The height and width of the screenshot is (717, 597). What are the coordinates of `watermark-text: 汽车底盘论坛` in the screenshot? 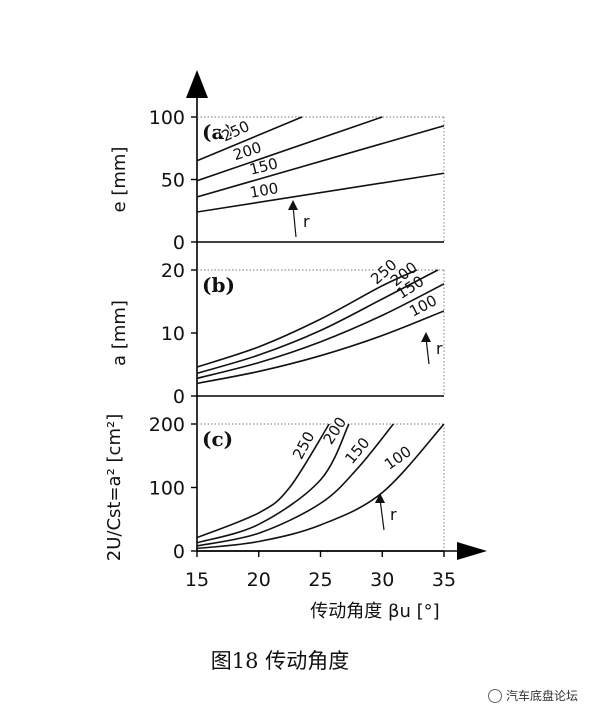 It's located at (542, 696).